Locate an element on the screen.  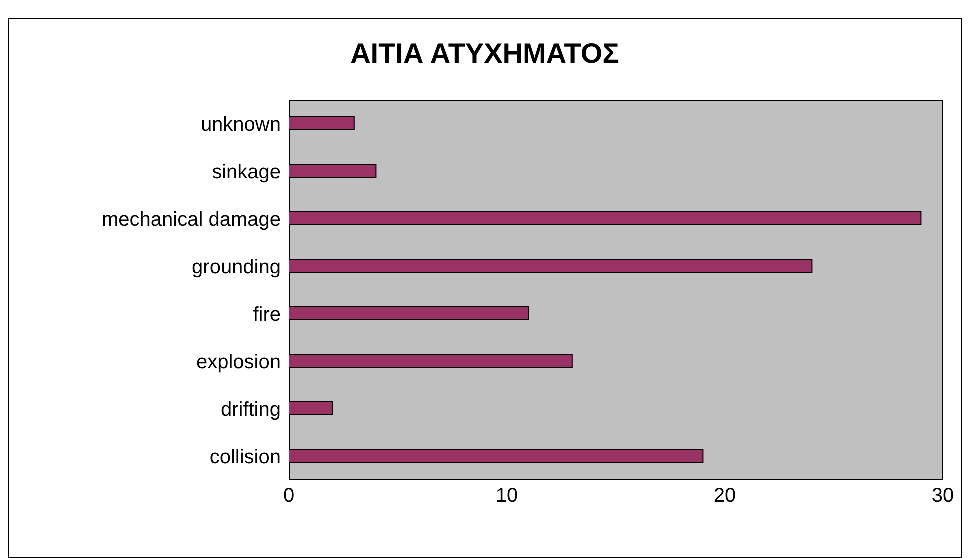
y-tick-label: grounding is located at coordinates (236, 267).